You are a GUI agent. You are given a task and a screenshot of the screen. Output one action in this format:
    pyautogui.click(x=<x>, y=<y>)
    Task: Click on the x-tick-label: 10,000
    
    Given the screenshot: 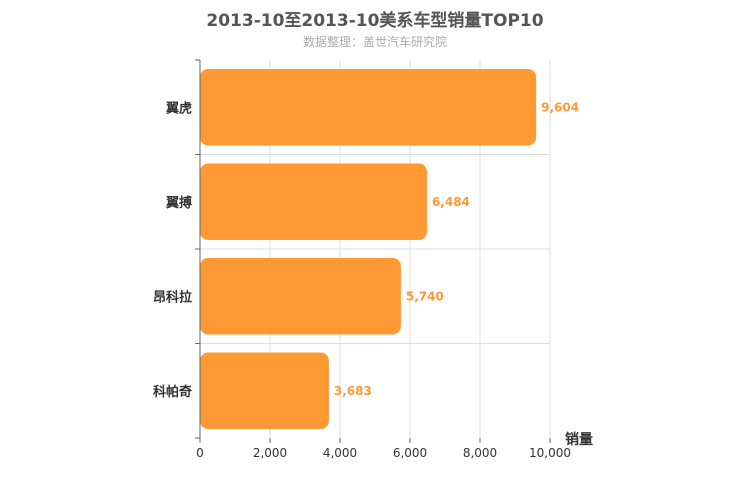 What is the action you would take?
    pyautogui.click(x=550, y=453)
    